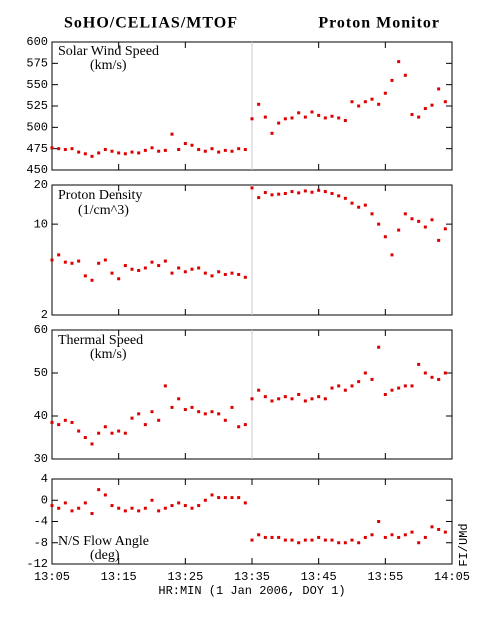  What do you see at coordinates (44, 500) in the screenshot?
I see `y-tick-label: 0` at bounding box center [44, 500].